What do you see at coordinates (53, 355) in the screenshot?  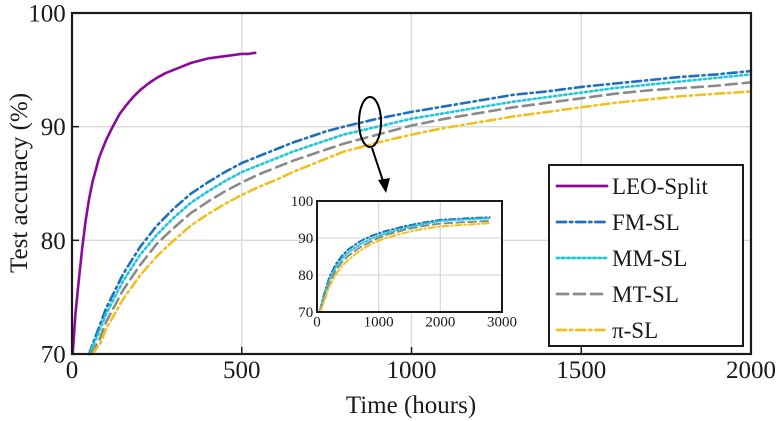 I see `main-ytick-label-0: 70` at bounding box center [53, 355].